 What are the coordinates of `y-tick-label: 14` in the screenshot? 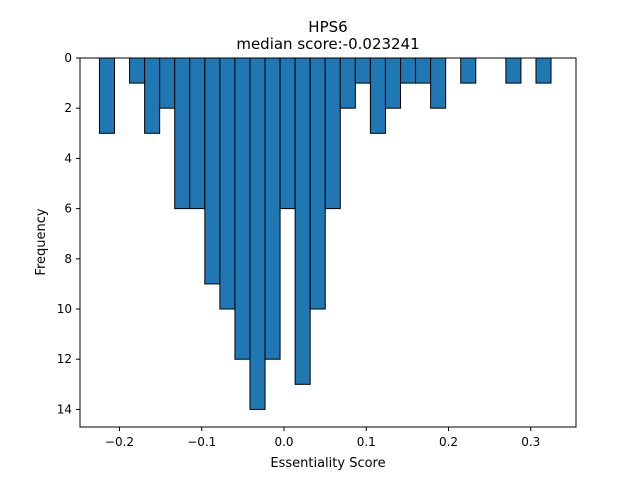 It's located at (64, 409).